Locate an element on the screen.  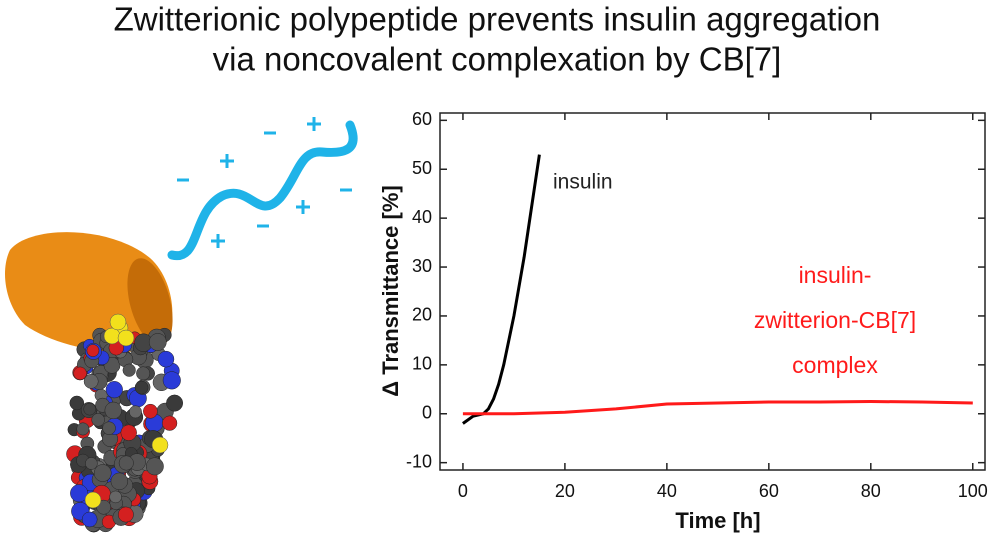
polypeptide-chain is located at coordinates (262, 190).